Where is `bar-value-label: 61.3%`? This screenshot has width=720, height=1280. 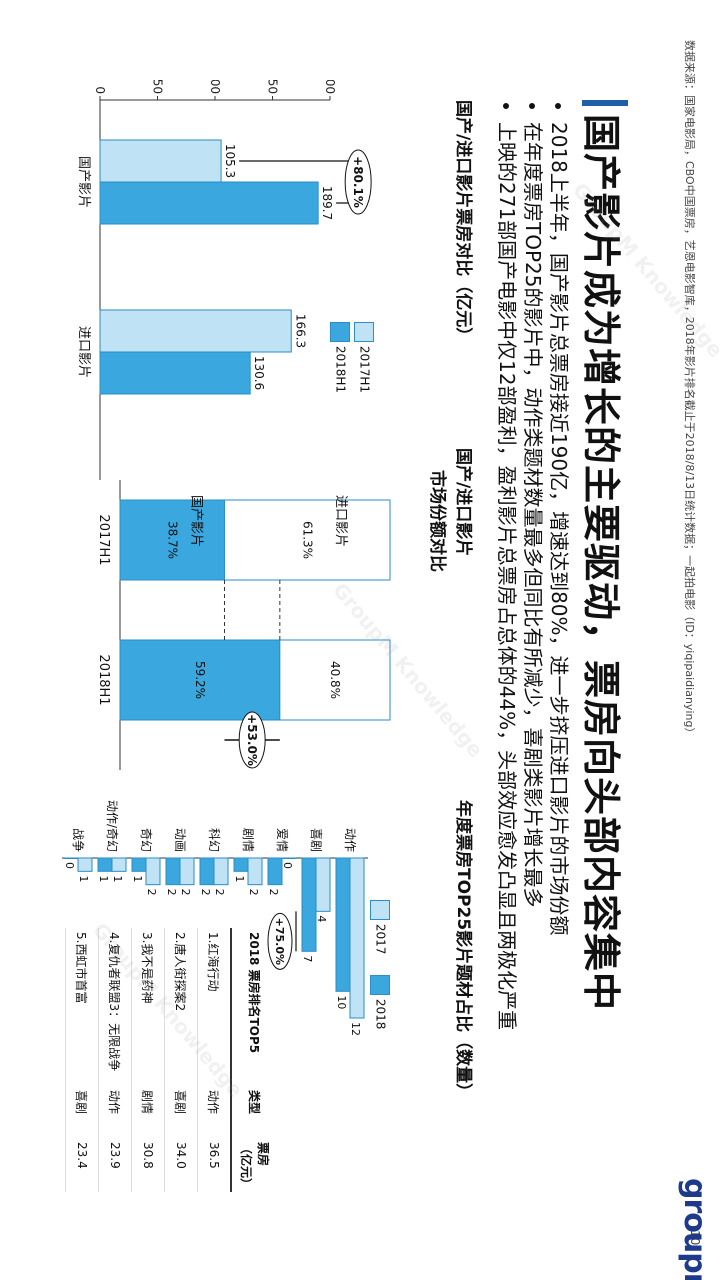
bar-value-label: 61.3% is located at coordinates (307, 540).